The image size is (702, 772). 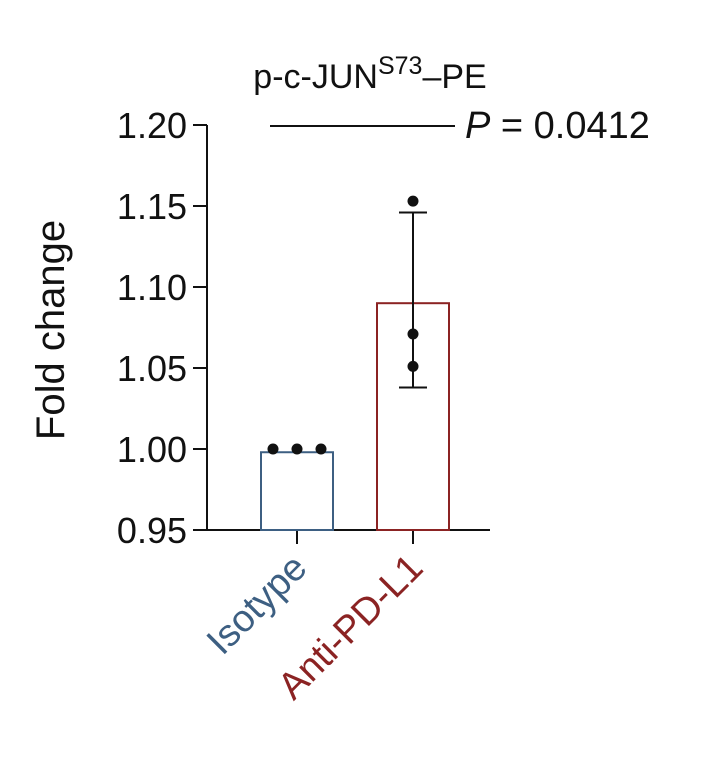 I want to click on y-tick-label: 1.05, so click(x=152, y=368).